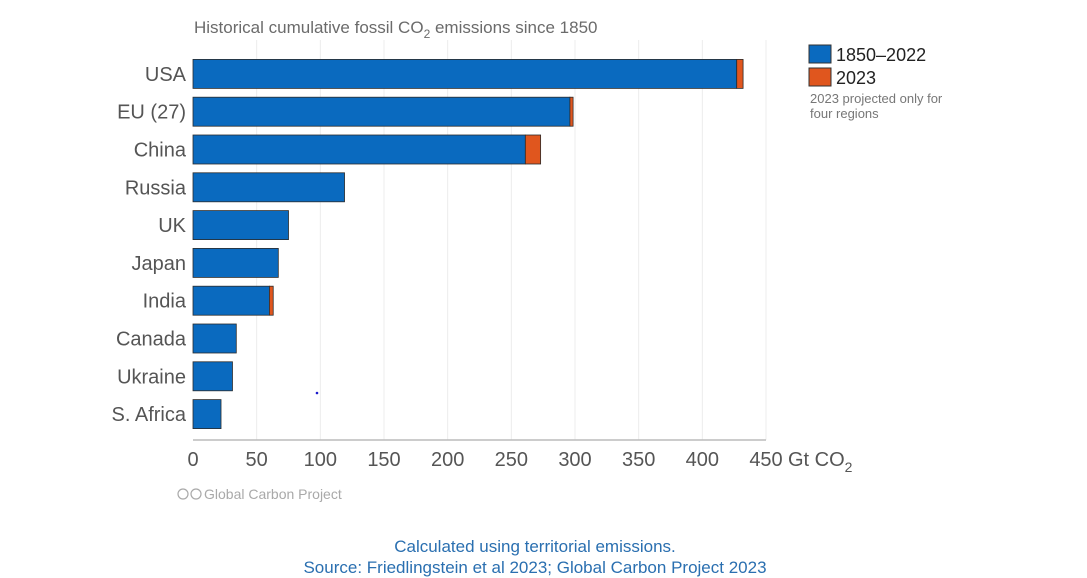 The height and width of the screenshot is (578, 1087). Describe the element at coordinates (702, 460) in the screenshot. I see `x-tick-label: 400` at that location.